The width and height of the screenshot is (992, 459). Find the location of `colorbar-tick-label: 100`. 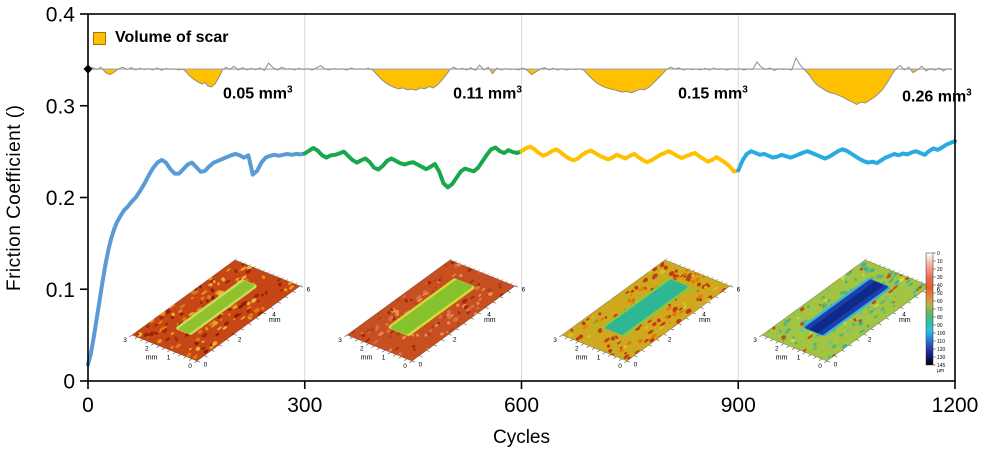

colorbar-tick-label: 100 is located at coordinates (941, 334).